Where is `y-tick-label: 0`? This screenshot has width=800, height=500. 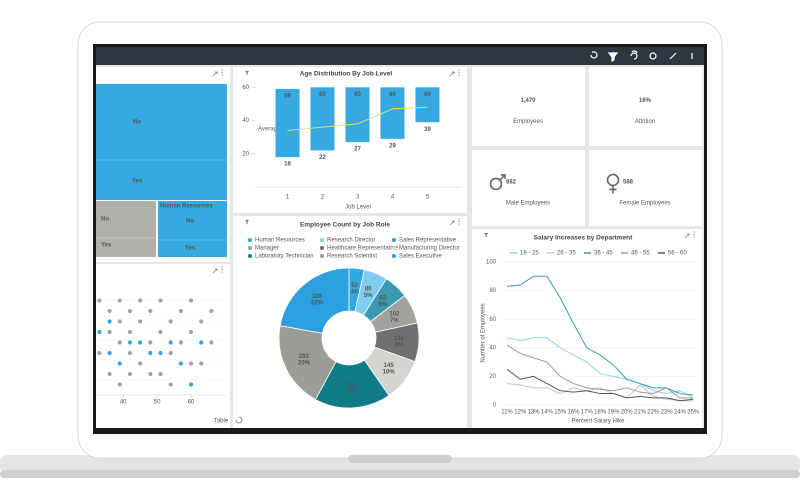
y-tick-label: 0 is located at coordinates (495, 406).